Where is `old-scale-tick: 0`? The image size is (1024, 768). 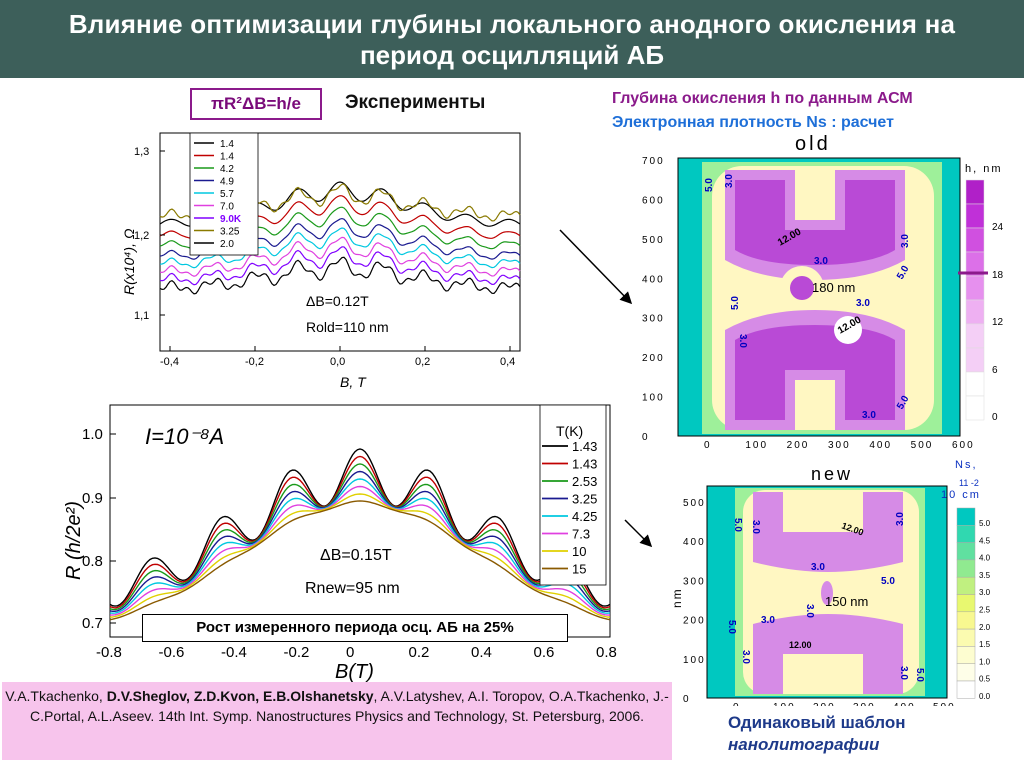
old-scale-tick: 0 is located at coordinates (995, 417).